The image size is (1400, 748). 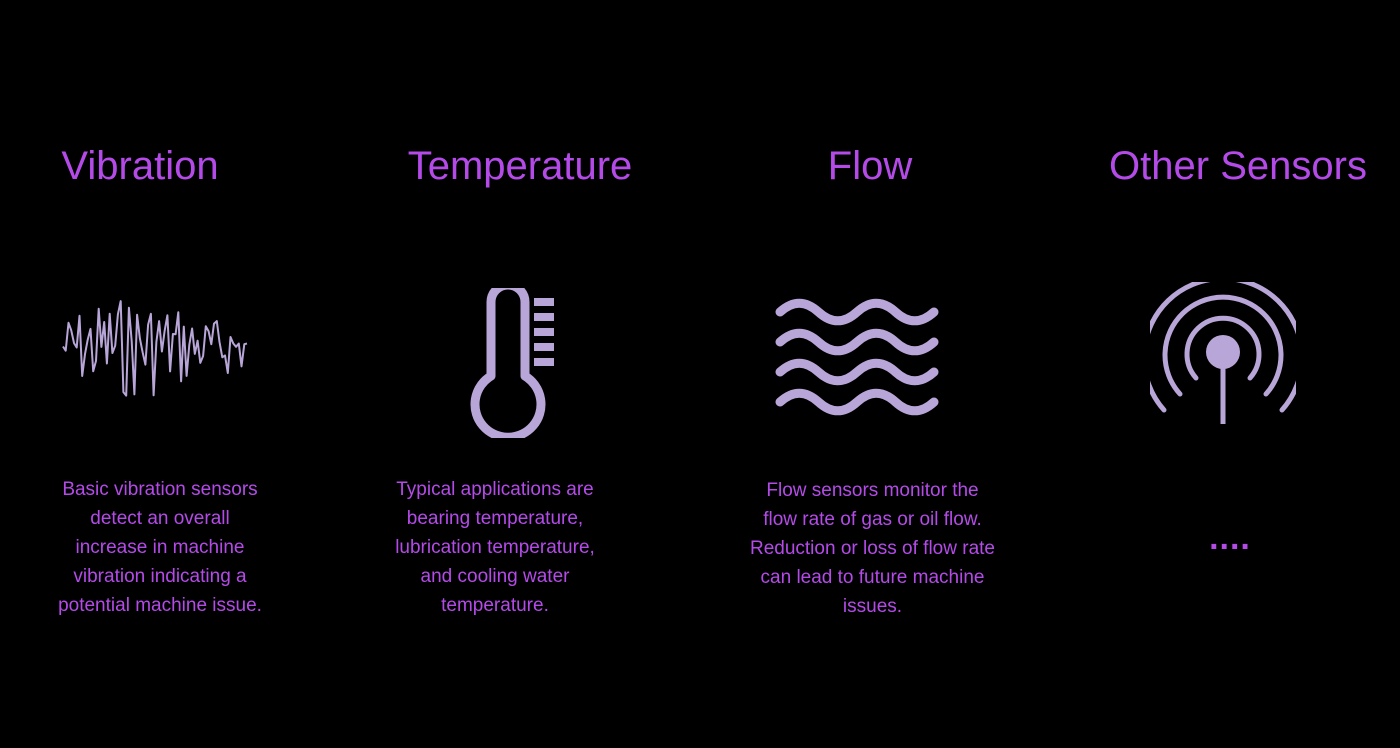 What do you see at coordinates (495, 605) in the screenshot?
I see `temperature-description-line: temperature.` at bounding box center [495, 605].